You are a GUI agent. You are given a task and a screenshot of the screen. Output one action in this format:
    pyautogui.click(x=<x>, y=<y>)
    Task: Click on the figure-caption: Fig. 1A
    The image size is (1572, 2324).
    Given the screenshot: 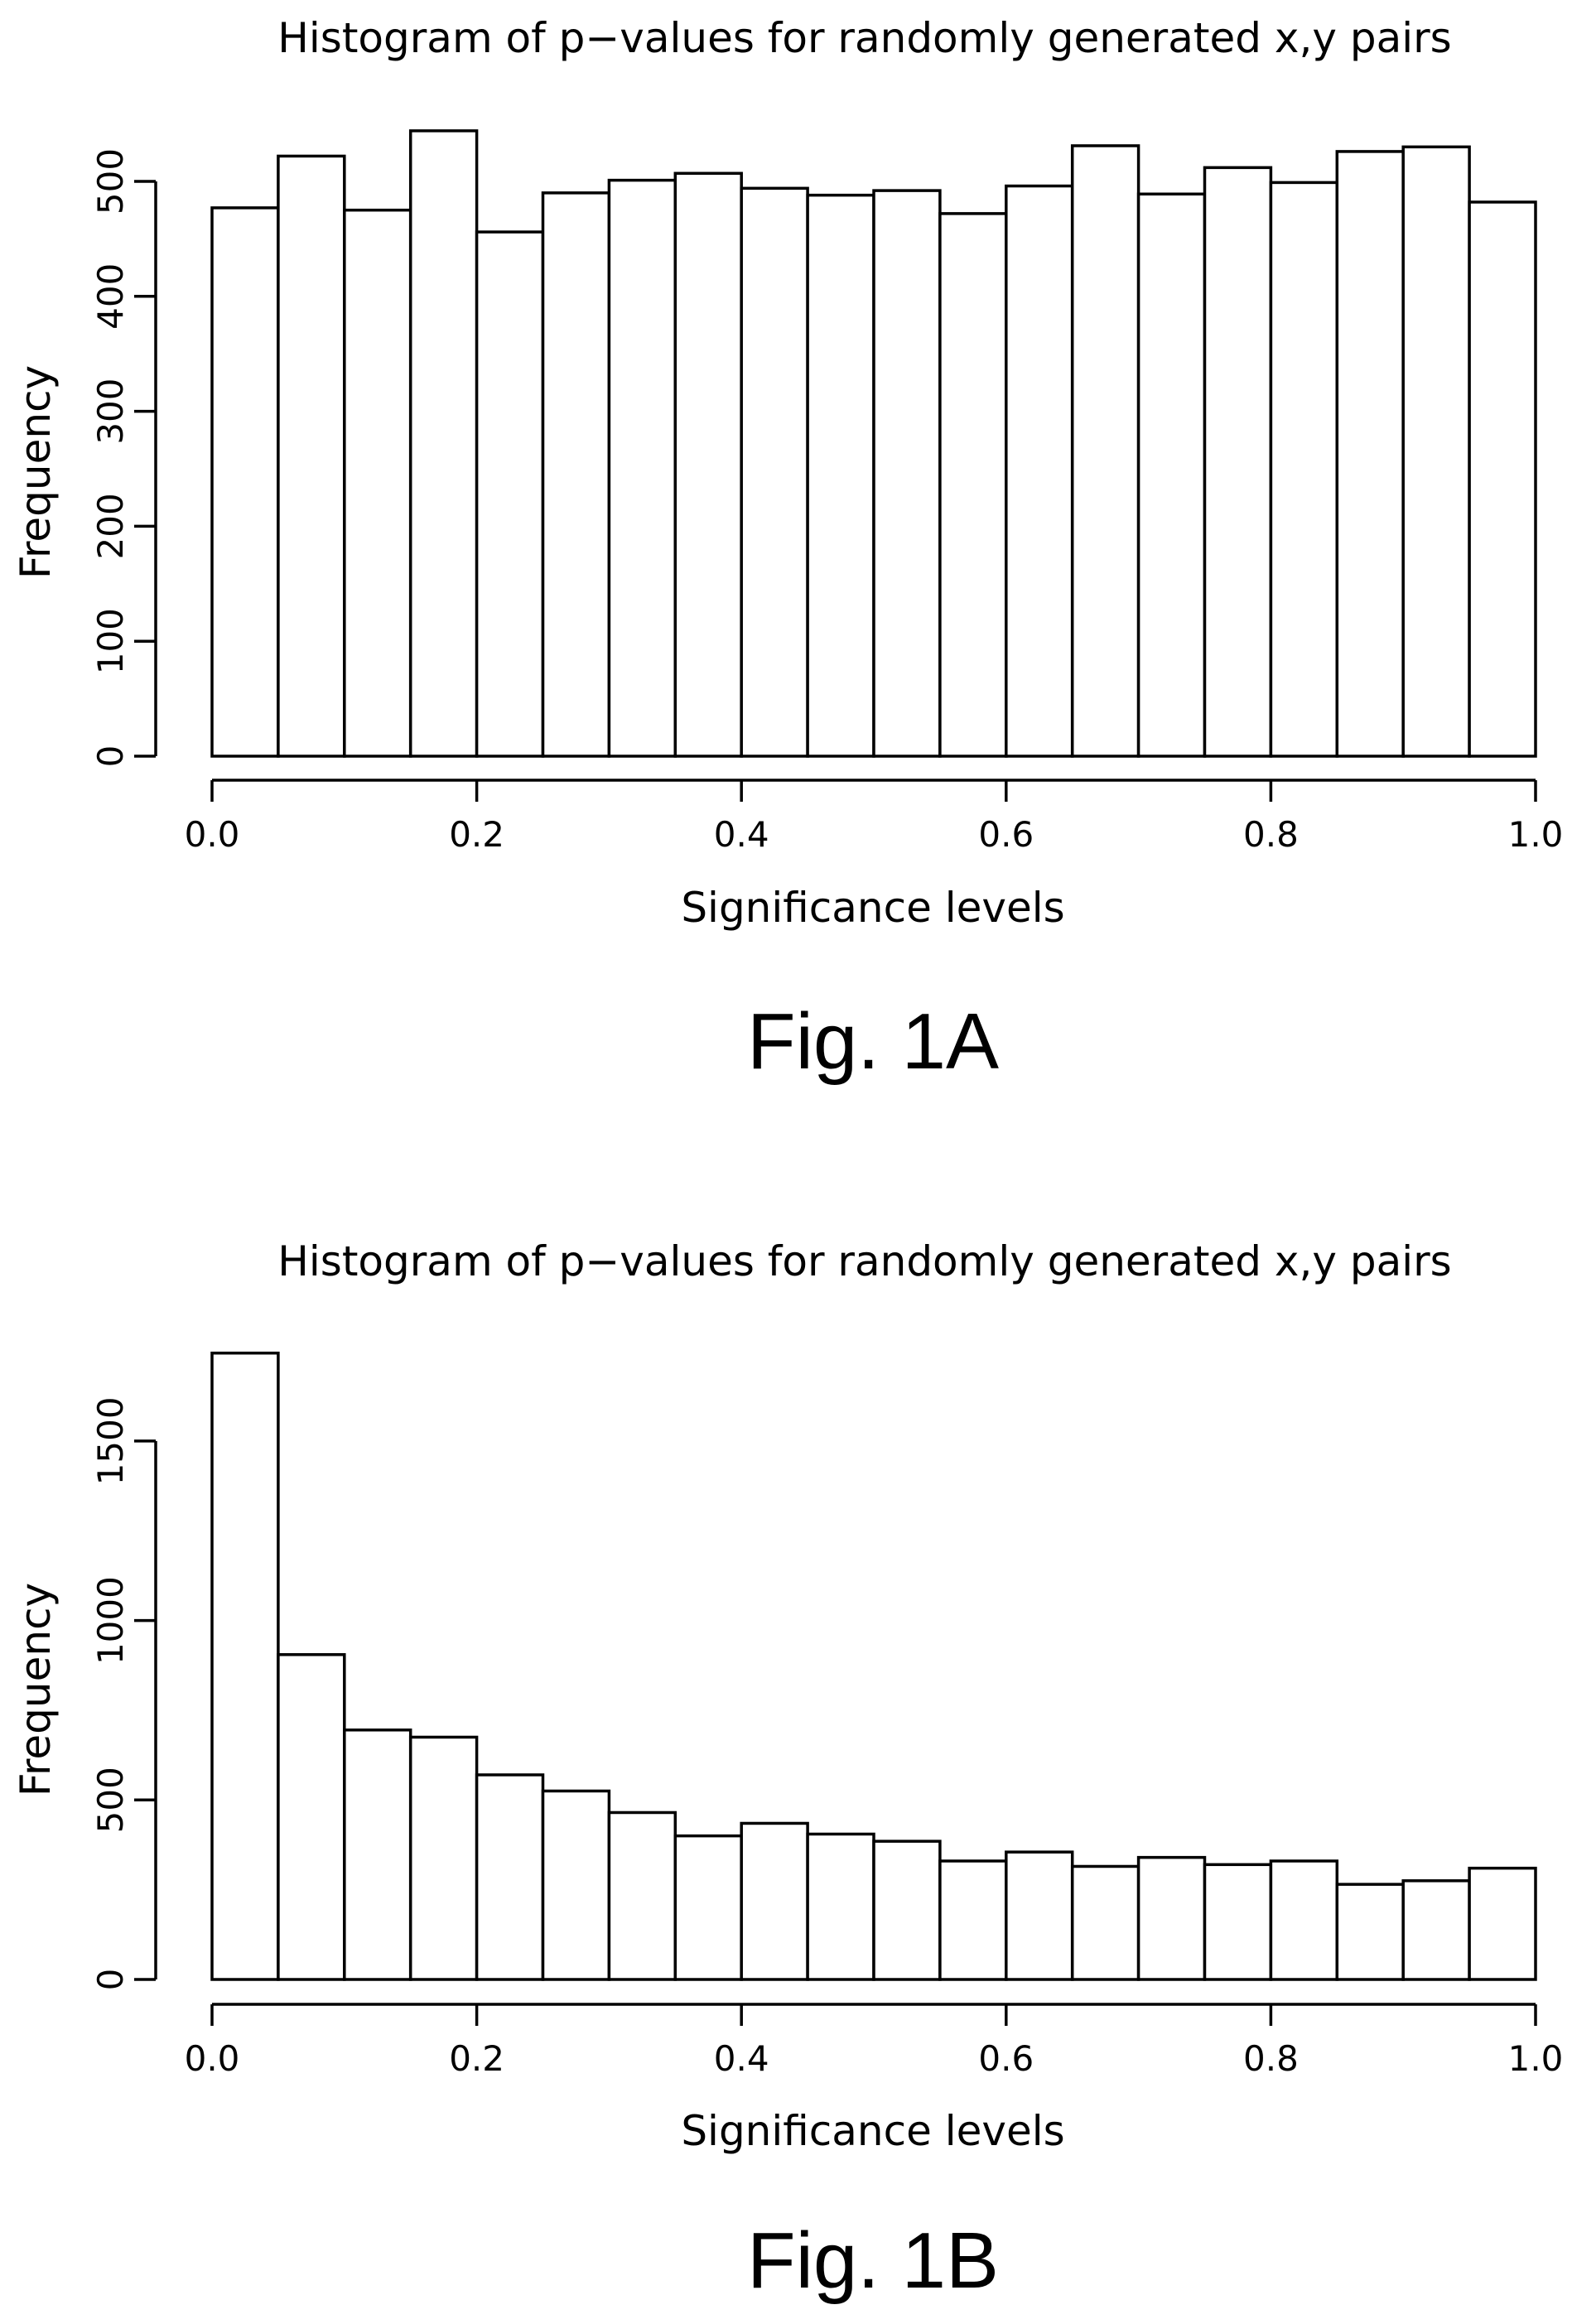 What is the action you would take?
    pyautogui.click(x=873, y=1041)
    